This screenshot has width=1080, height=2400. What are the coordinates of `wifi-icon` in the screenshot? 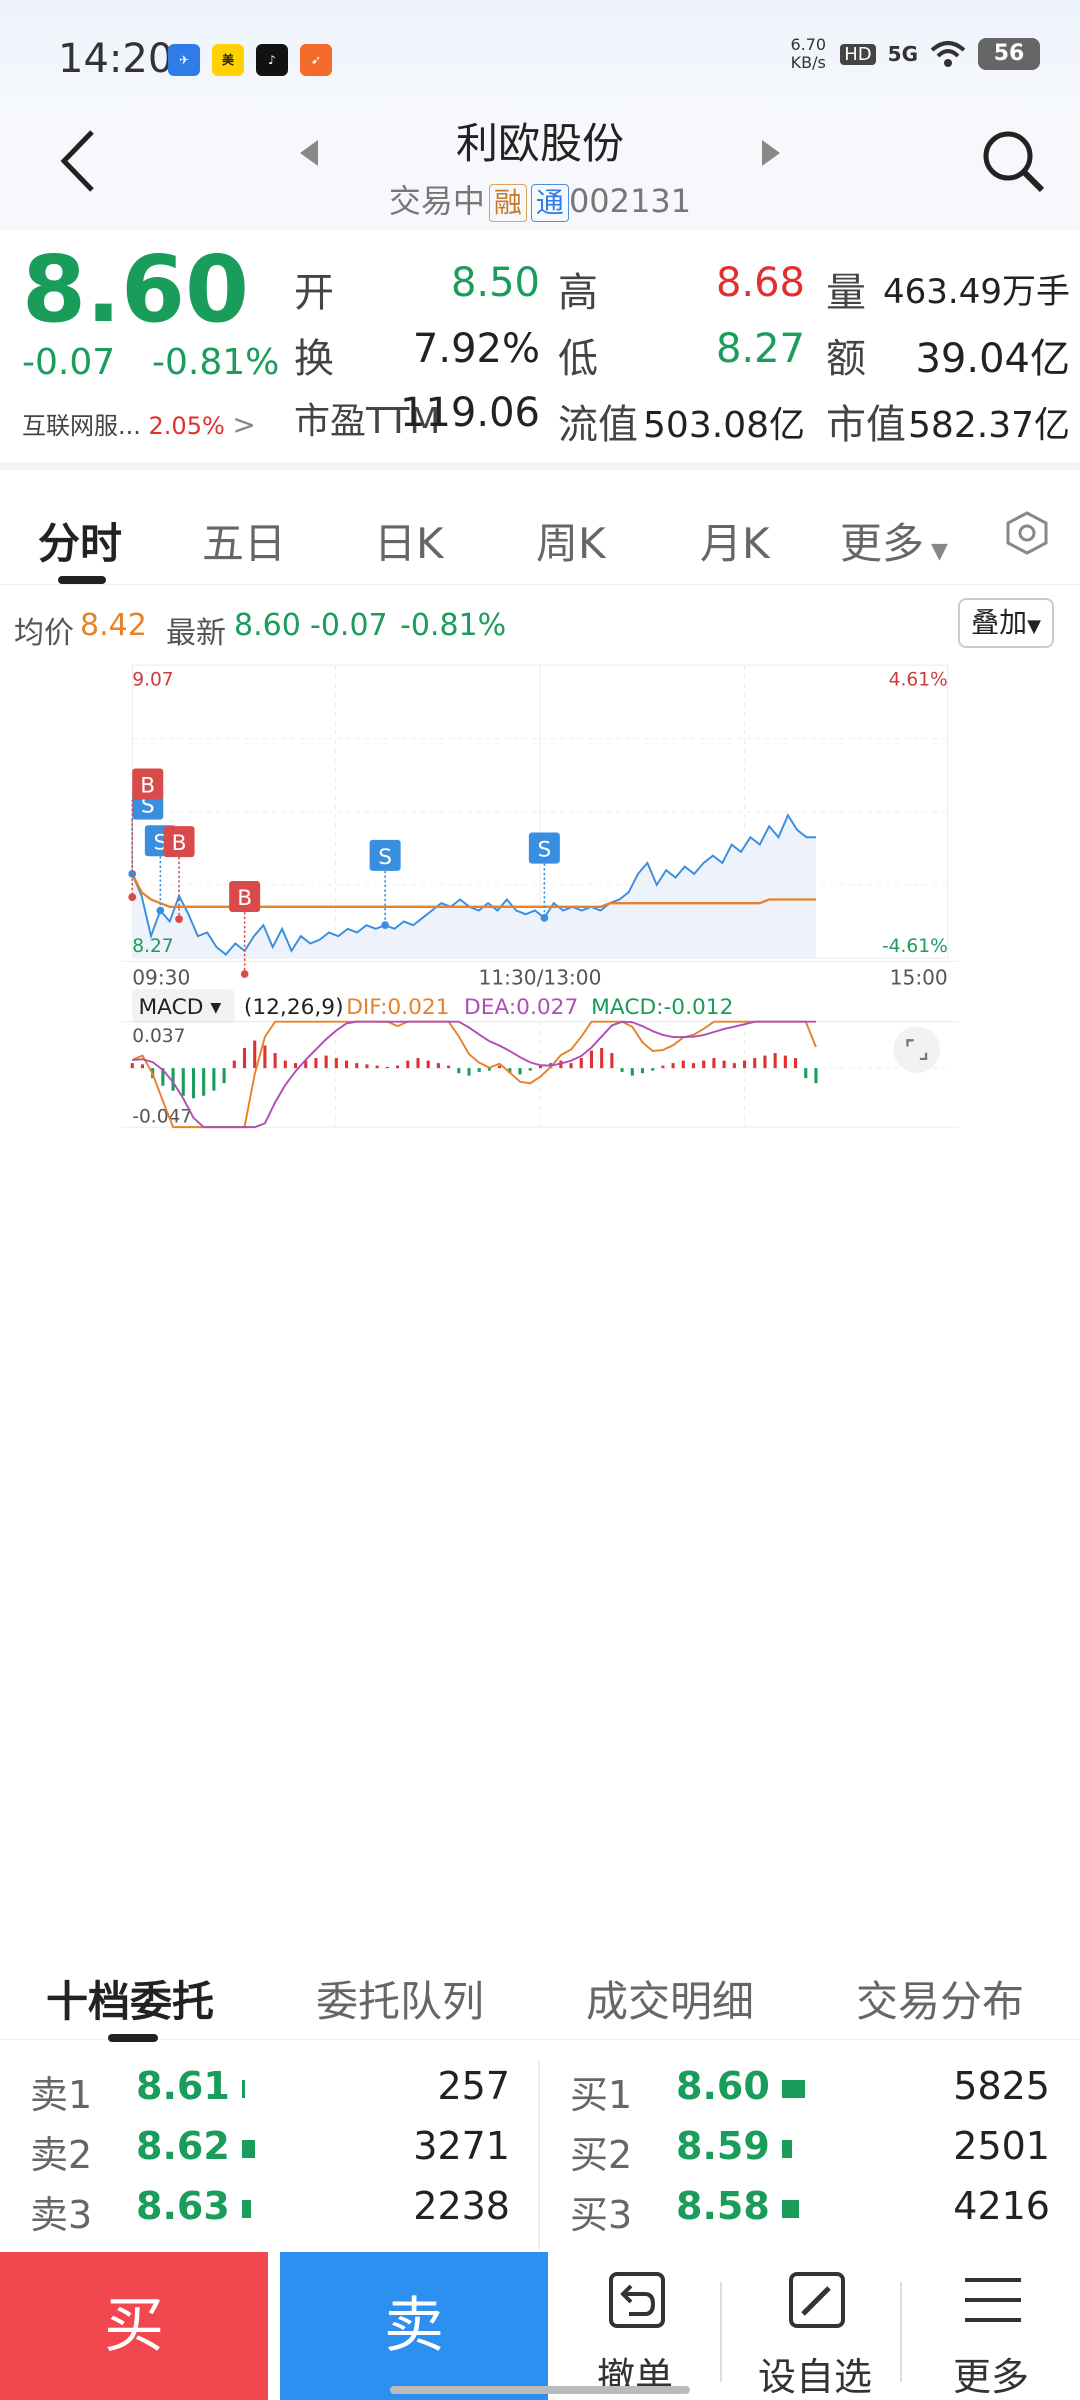 It's located at (948, 54).